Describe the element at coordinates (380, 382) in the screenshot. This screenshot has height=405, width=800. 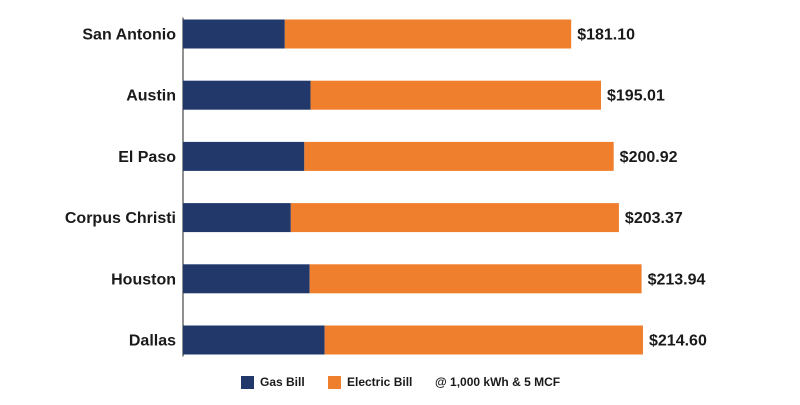
I see `legend-label-electric: Electric Bill` at that location.